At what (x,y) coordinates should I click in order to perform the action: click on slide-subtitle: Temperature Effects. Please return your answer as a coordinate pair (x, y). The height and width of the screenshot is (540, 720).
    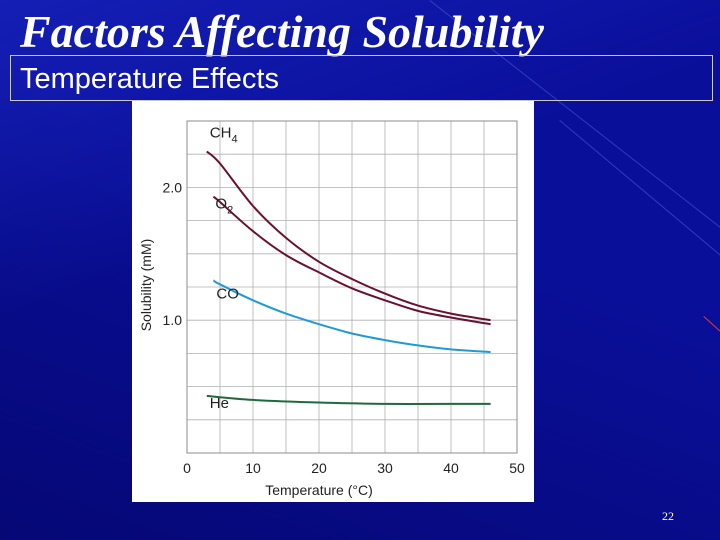
    Looking at the image, I should click on (149, 79).